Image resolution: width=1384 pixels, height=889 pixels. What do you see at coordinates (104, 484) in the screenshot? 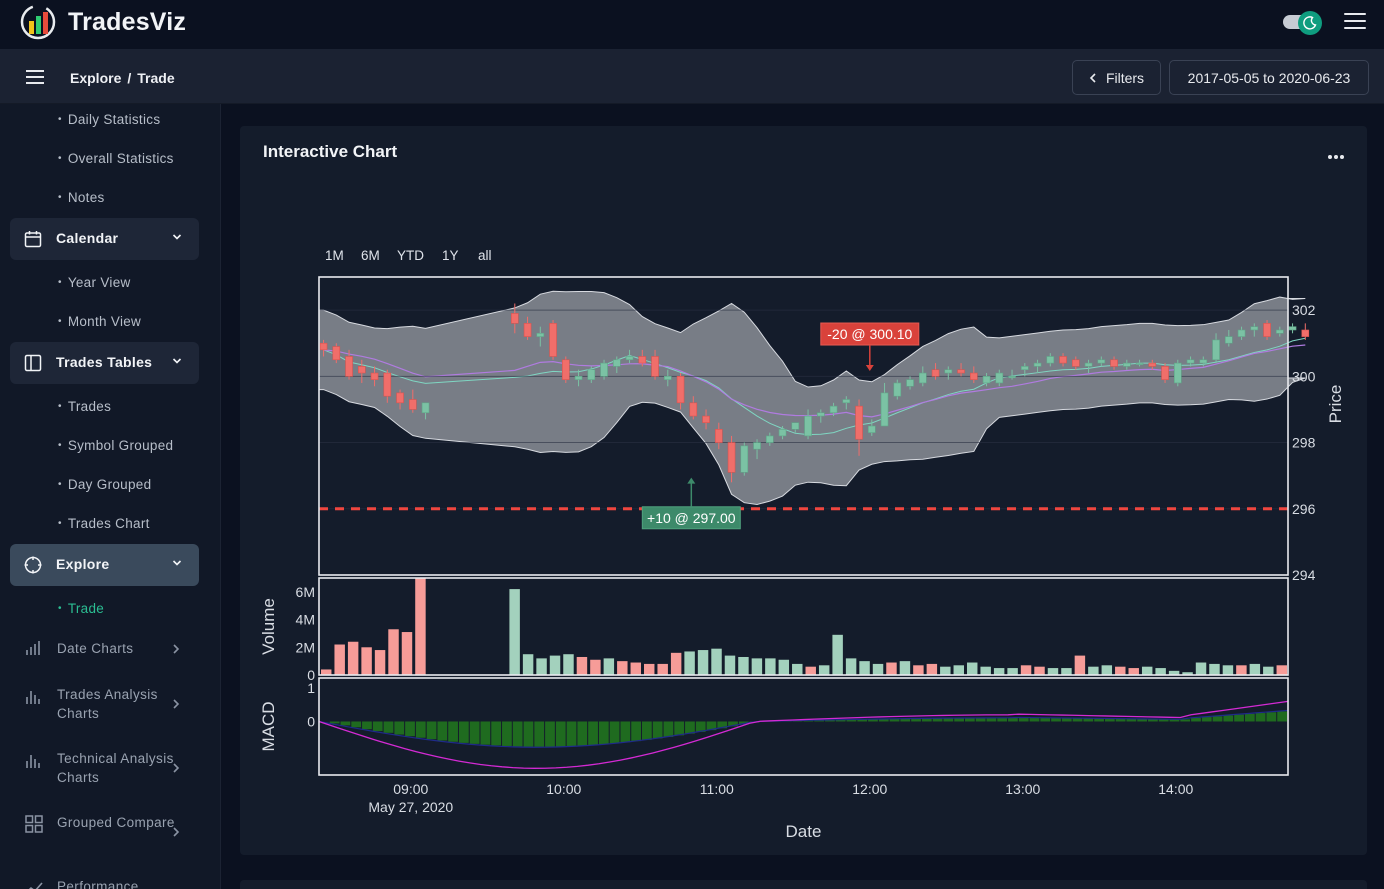
I see `sidebar-item-day-grouped: Day Grouped` at bounding box center [104, 484].